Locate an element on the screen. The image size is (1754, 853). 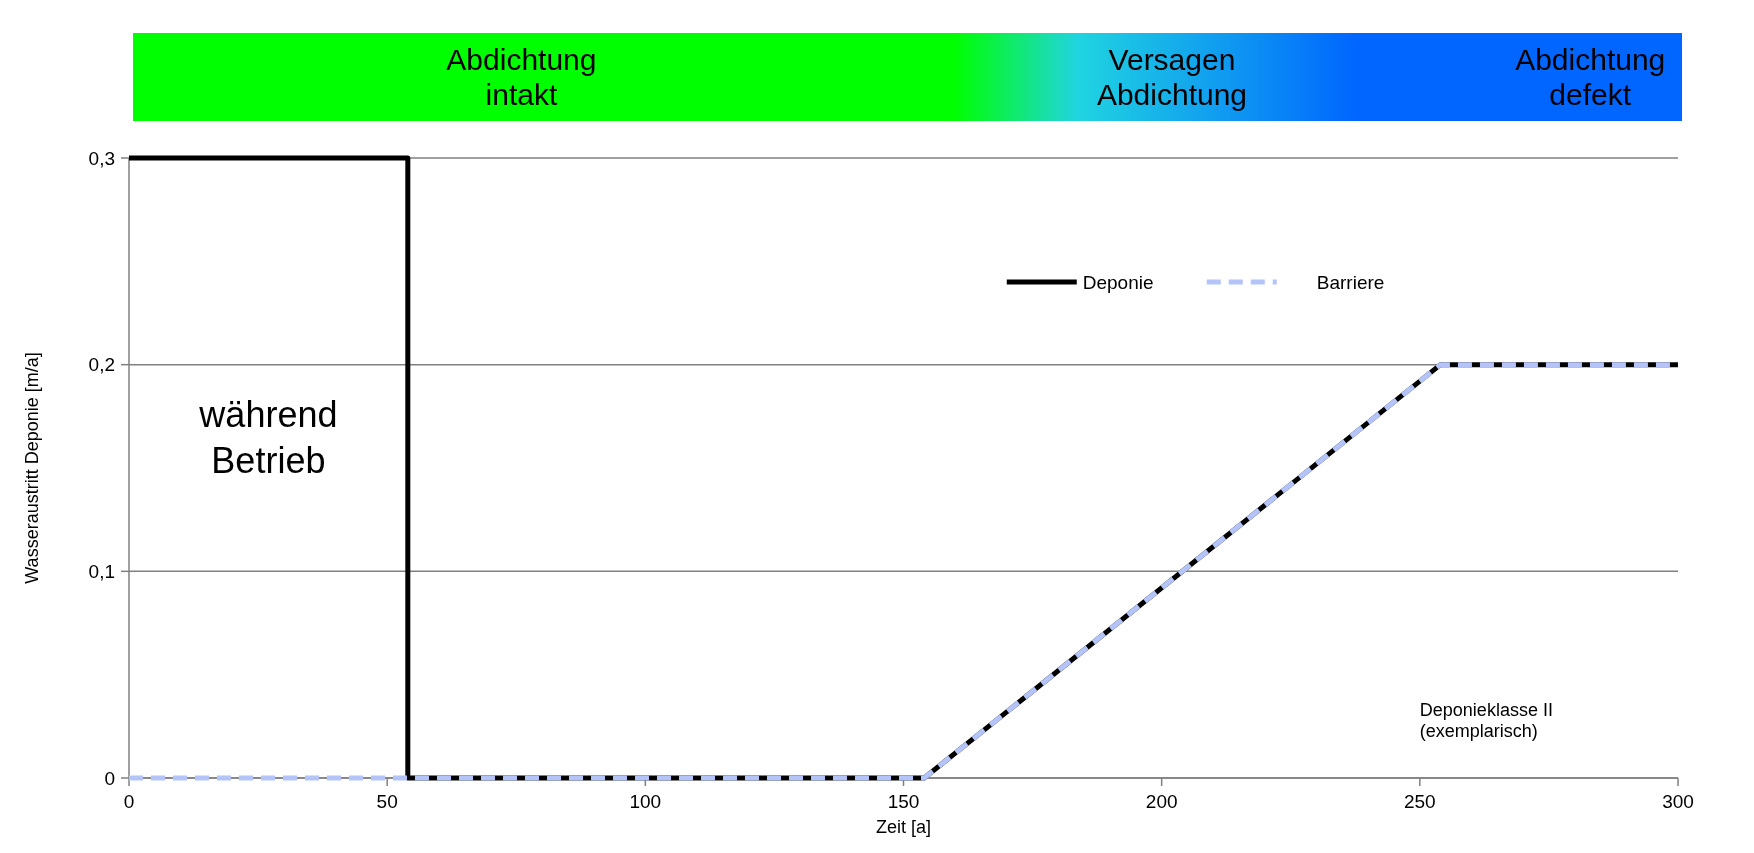
y-tick-label: 0,2 is located at coordinates (101, 365).